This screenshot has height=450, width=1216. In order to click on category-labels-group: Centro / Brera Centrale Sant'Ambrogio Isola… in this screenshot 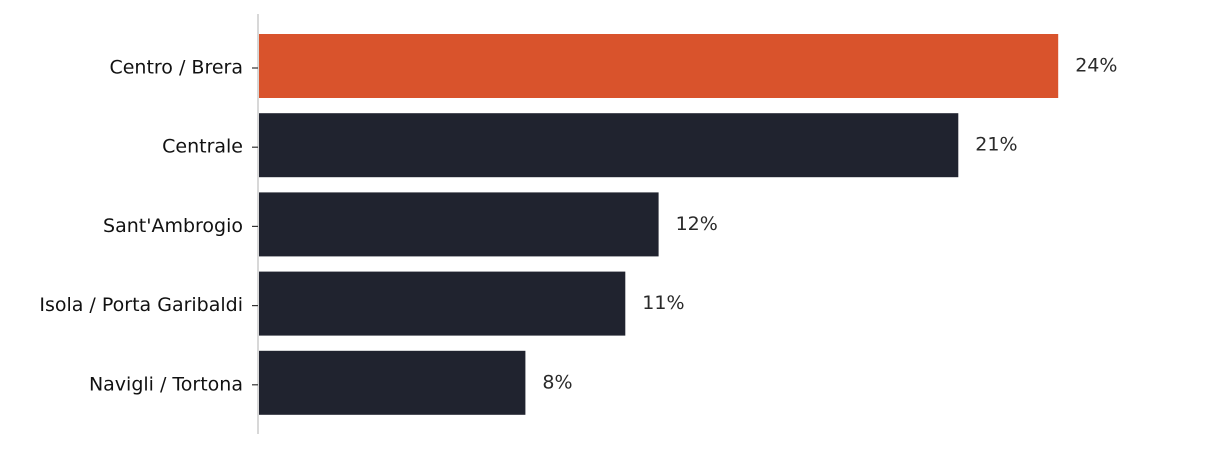, I will do `click(141, 226)`.